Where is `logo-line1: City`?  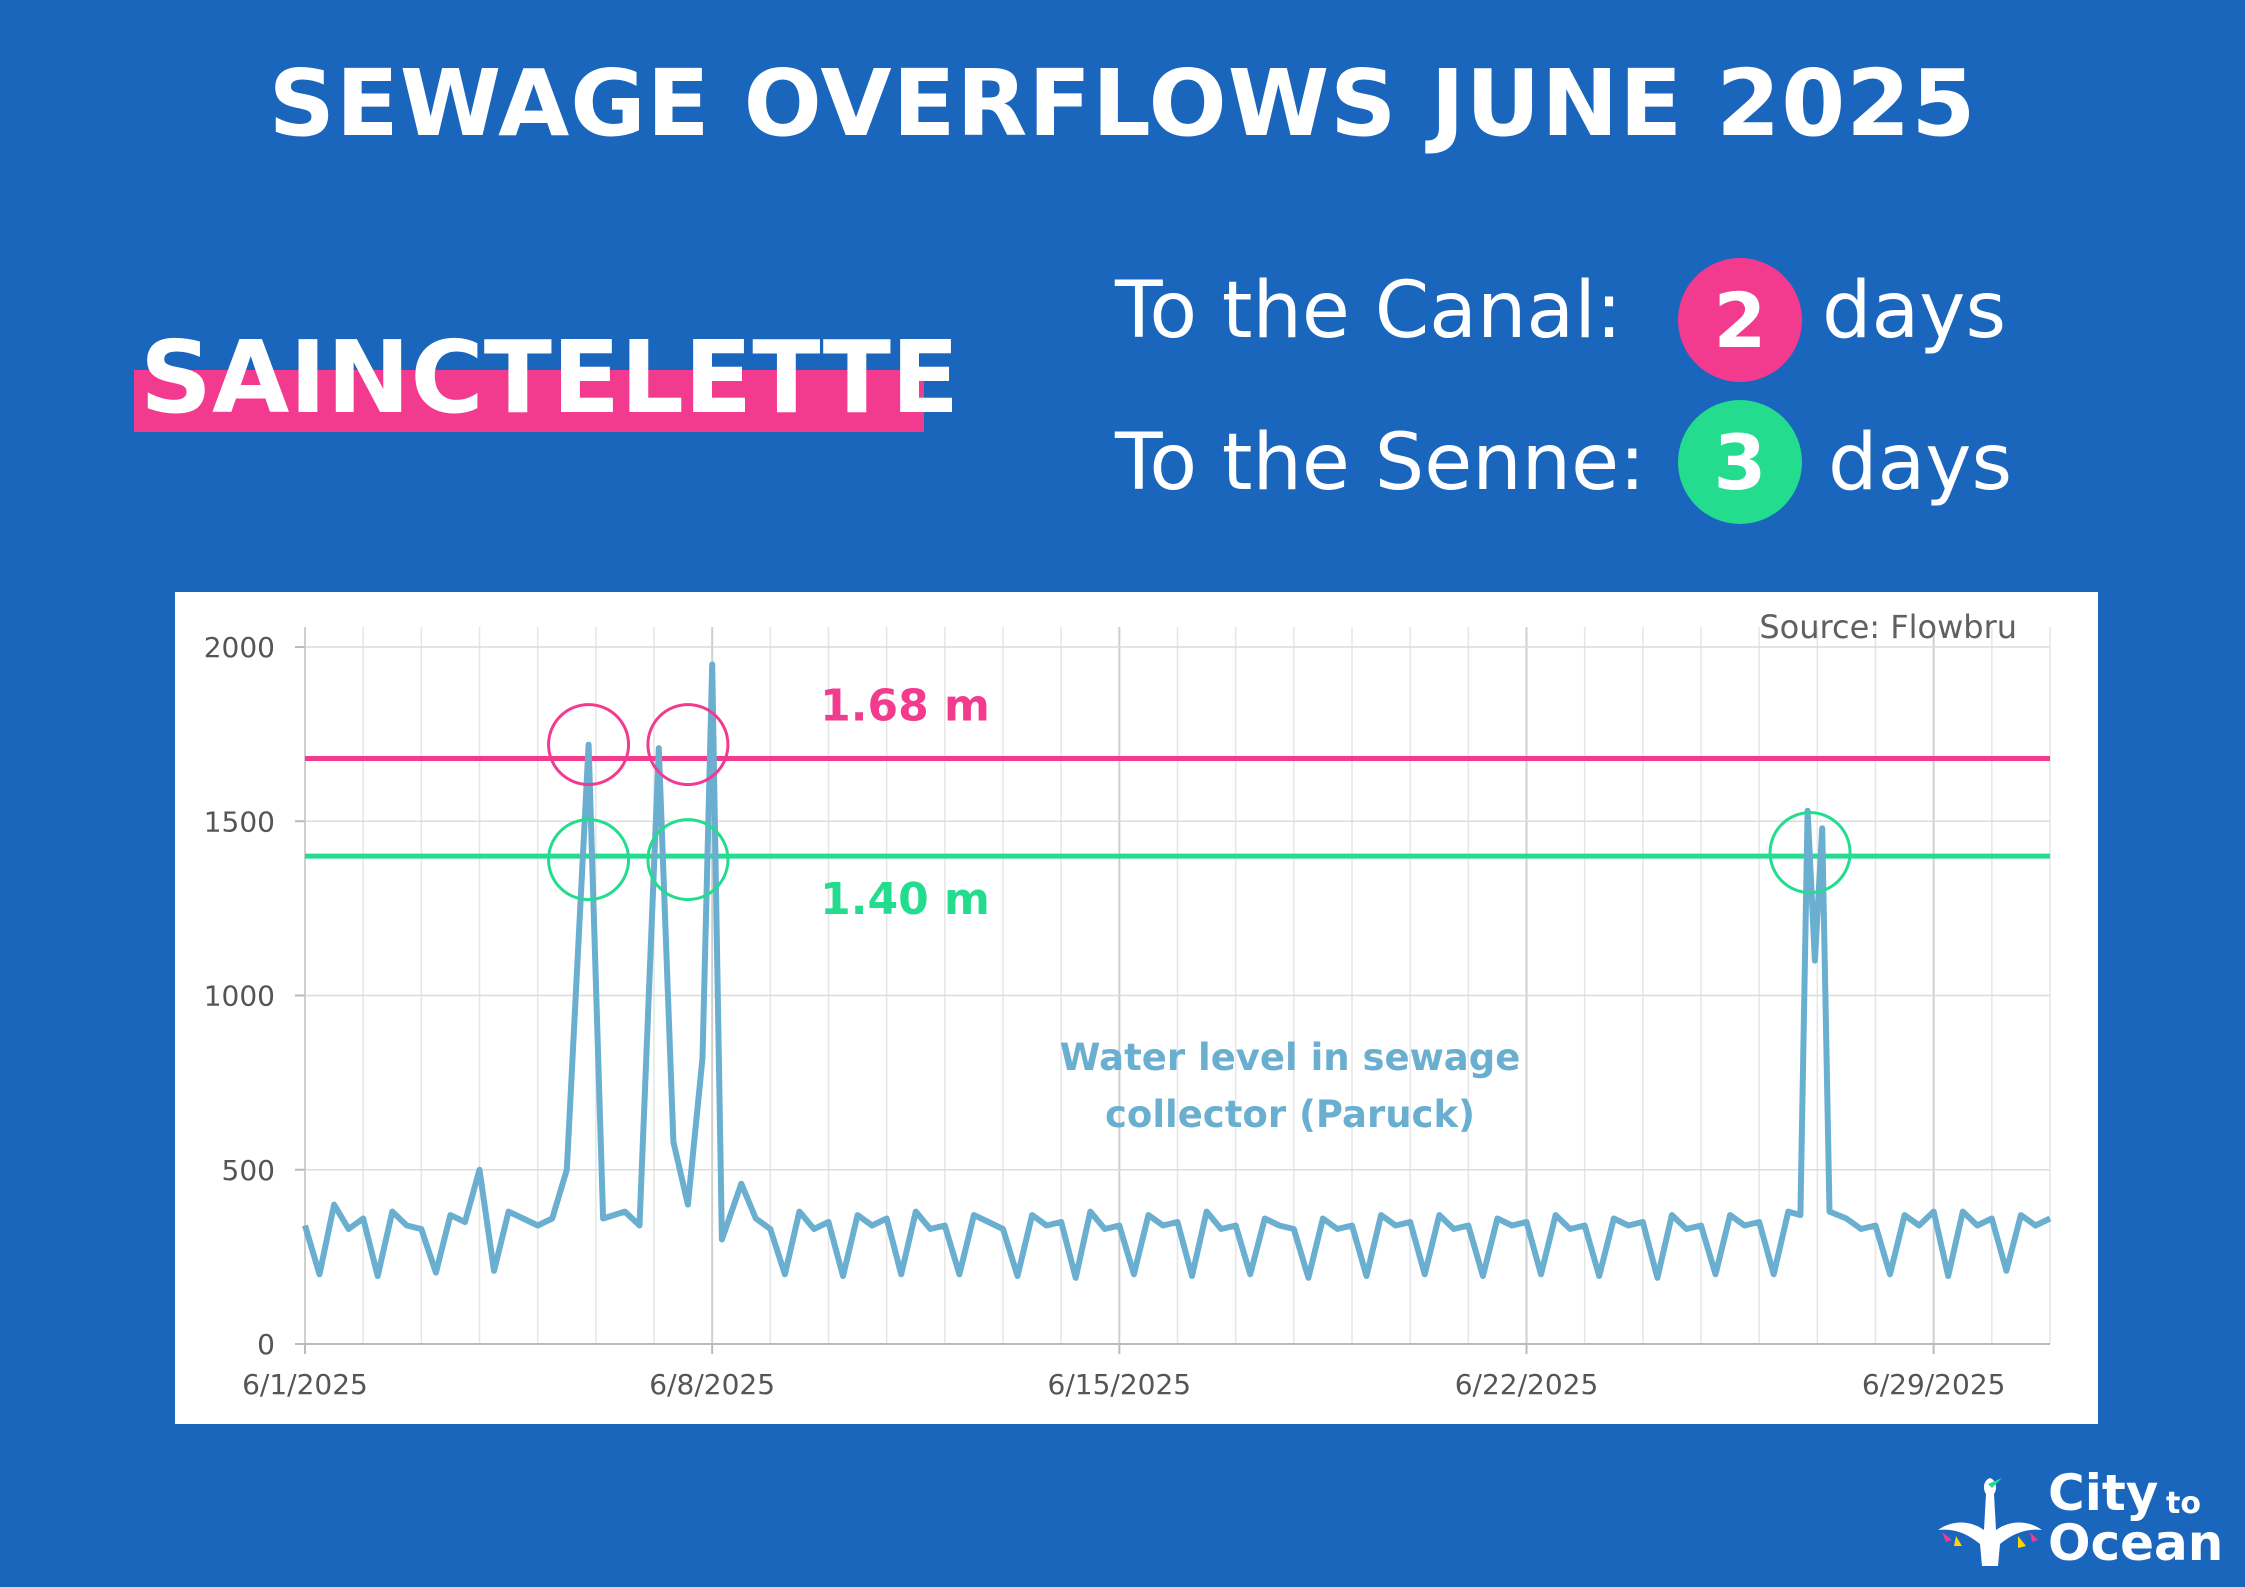
logo-line1: City is located at coordinates (2103, 1493).